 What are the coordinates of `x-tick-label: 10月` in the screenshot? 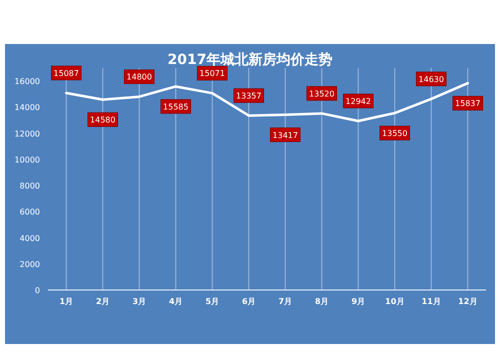 It's located at (394, 301).